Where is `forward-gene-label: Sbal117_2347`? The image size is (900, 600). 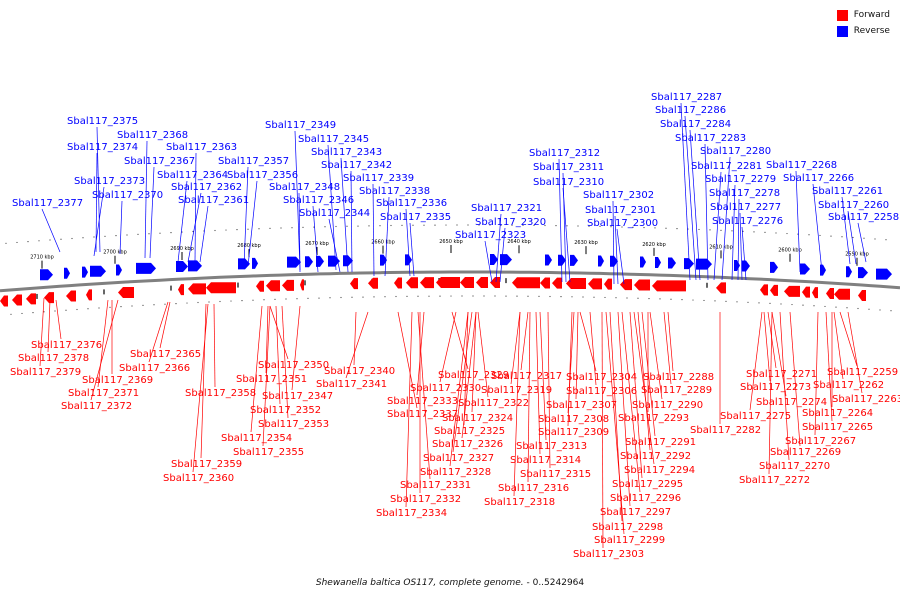
forward-gene-label: Sbal117_2347 is located at coordinates (297, 396).